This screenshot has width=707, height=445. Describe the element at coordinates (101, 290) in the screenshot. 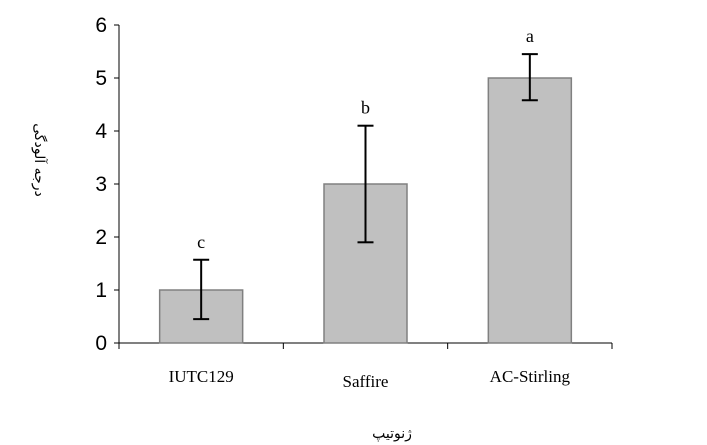

I see `y-tick-label: 1` at that location.